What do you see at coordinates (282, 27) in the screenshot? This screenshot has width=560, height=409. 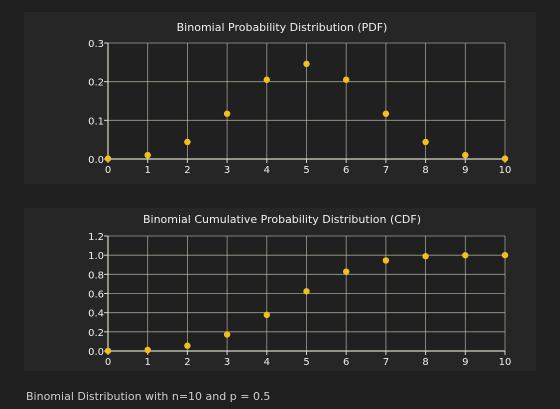 I see `pdf-chart-title: Binomial Probability Distribution (PDF)` at bounding box center [282, 27].